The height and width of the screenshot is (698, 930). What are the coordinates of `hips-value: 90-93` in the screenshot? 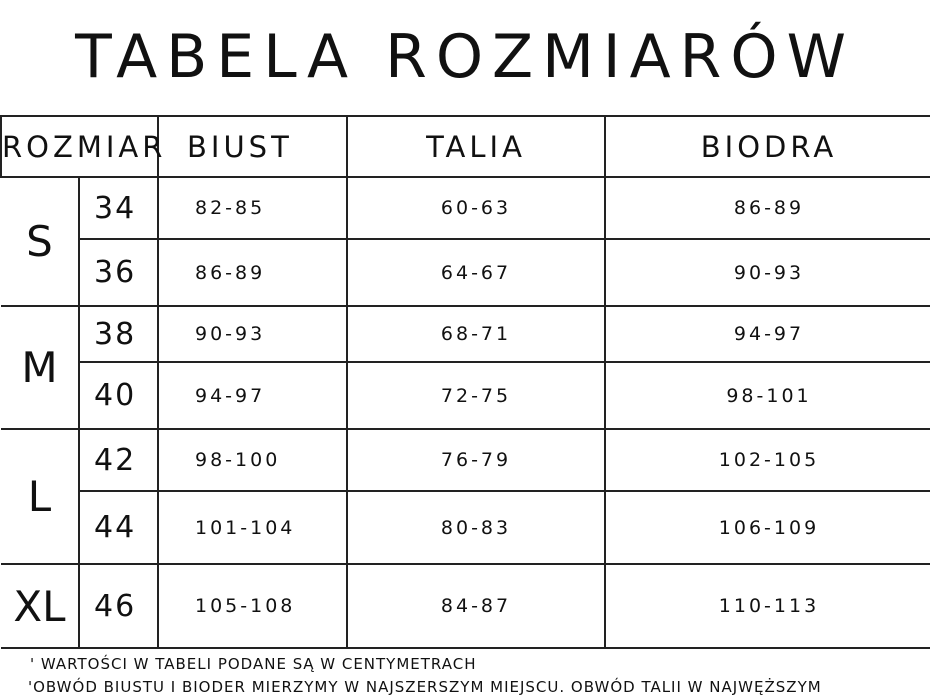 It's located at (767, 272).